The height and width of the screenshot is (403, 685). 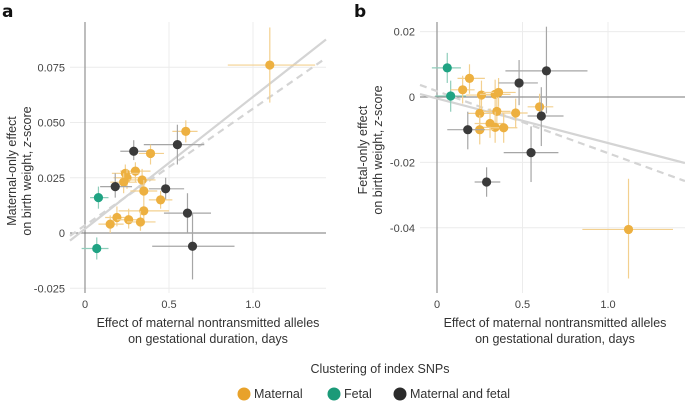 I want to click on y-tick-label: -0.025, so click(x=49, y=289).